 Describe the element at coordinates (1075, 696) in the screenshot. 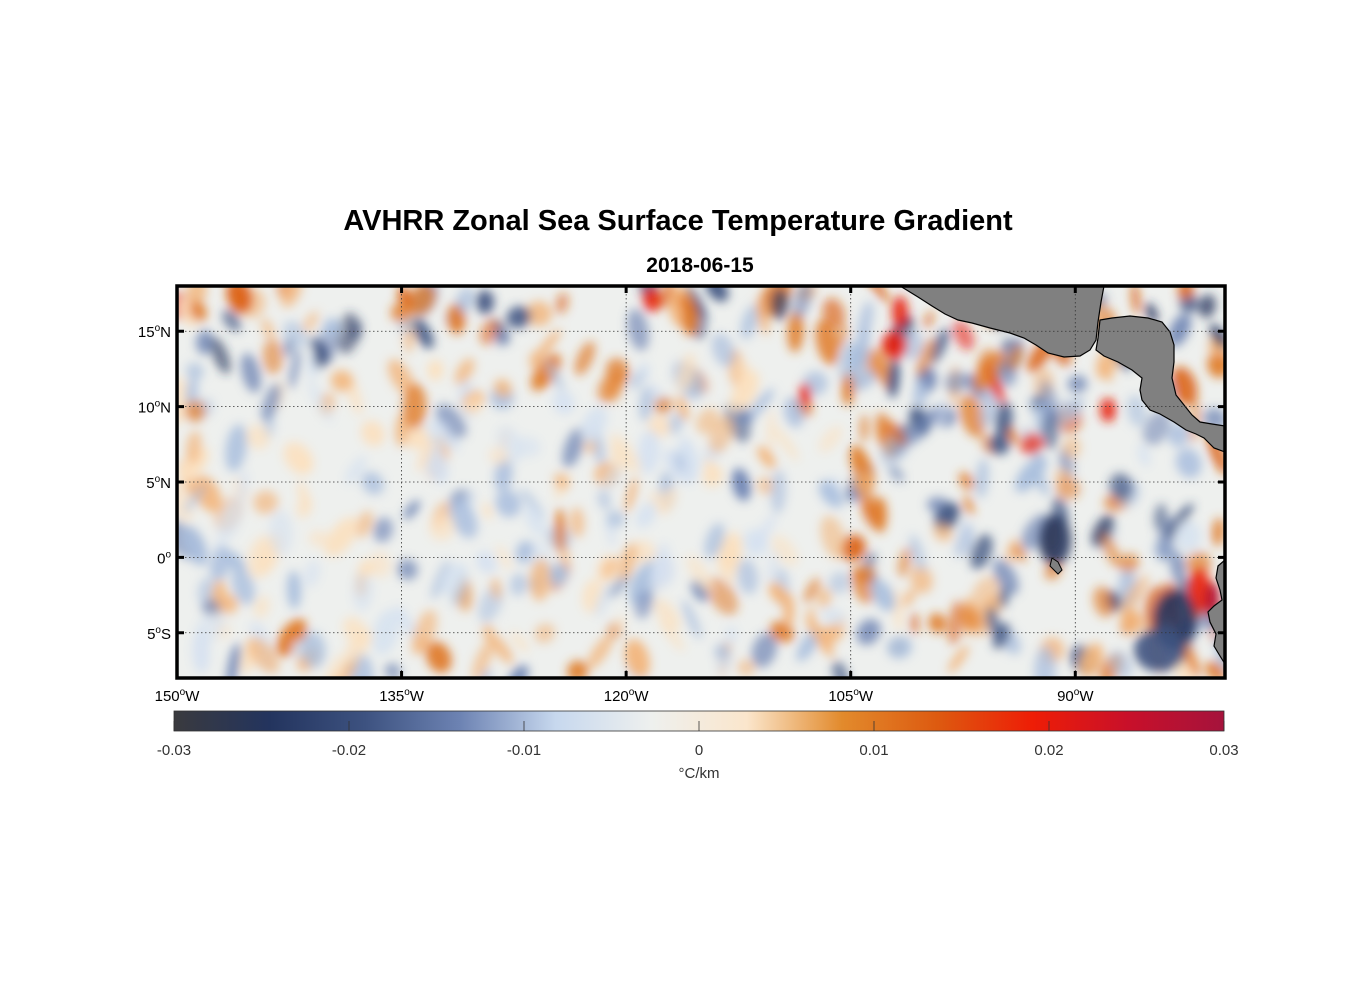

I see `lon-tick-label: 90oW` at that location.